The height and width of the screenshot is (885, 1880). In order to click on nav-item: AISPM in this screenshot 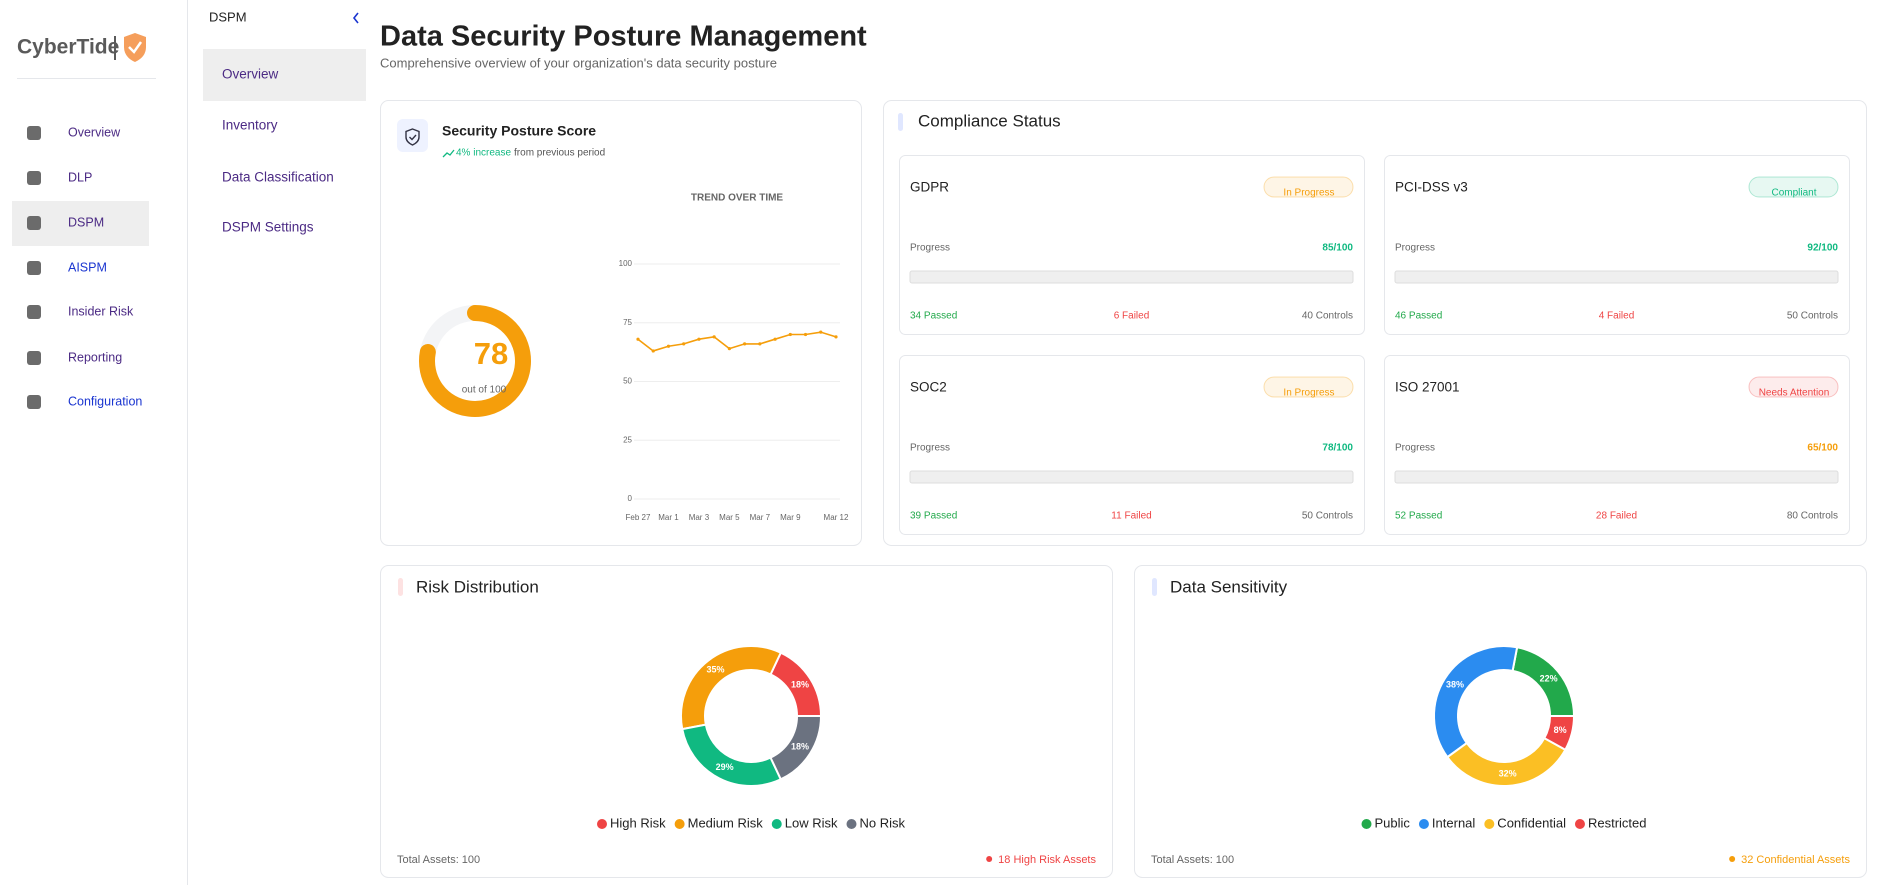, I will do `click(87, 267)`.